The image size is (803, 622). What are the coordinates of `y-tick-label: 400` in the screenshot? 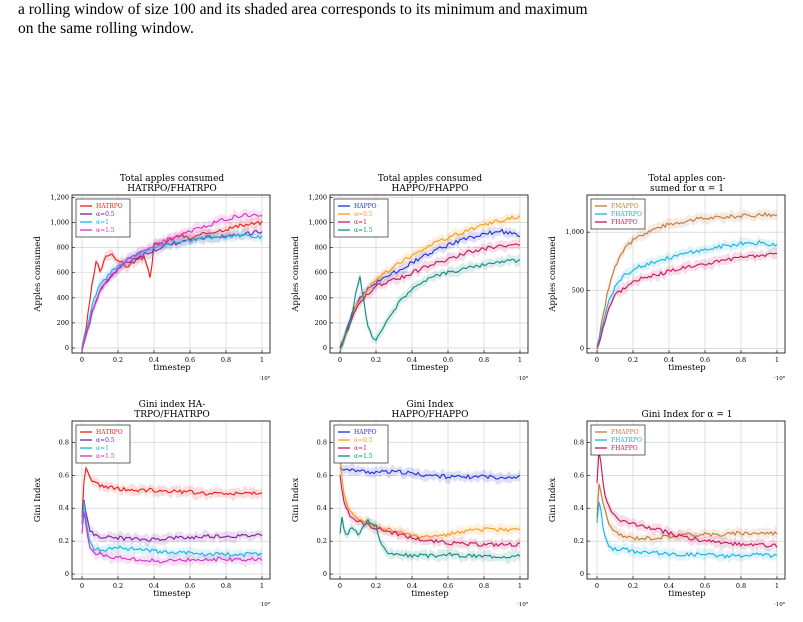 It's located at (63, 298).